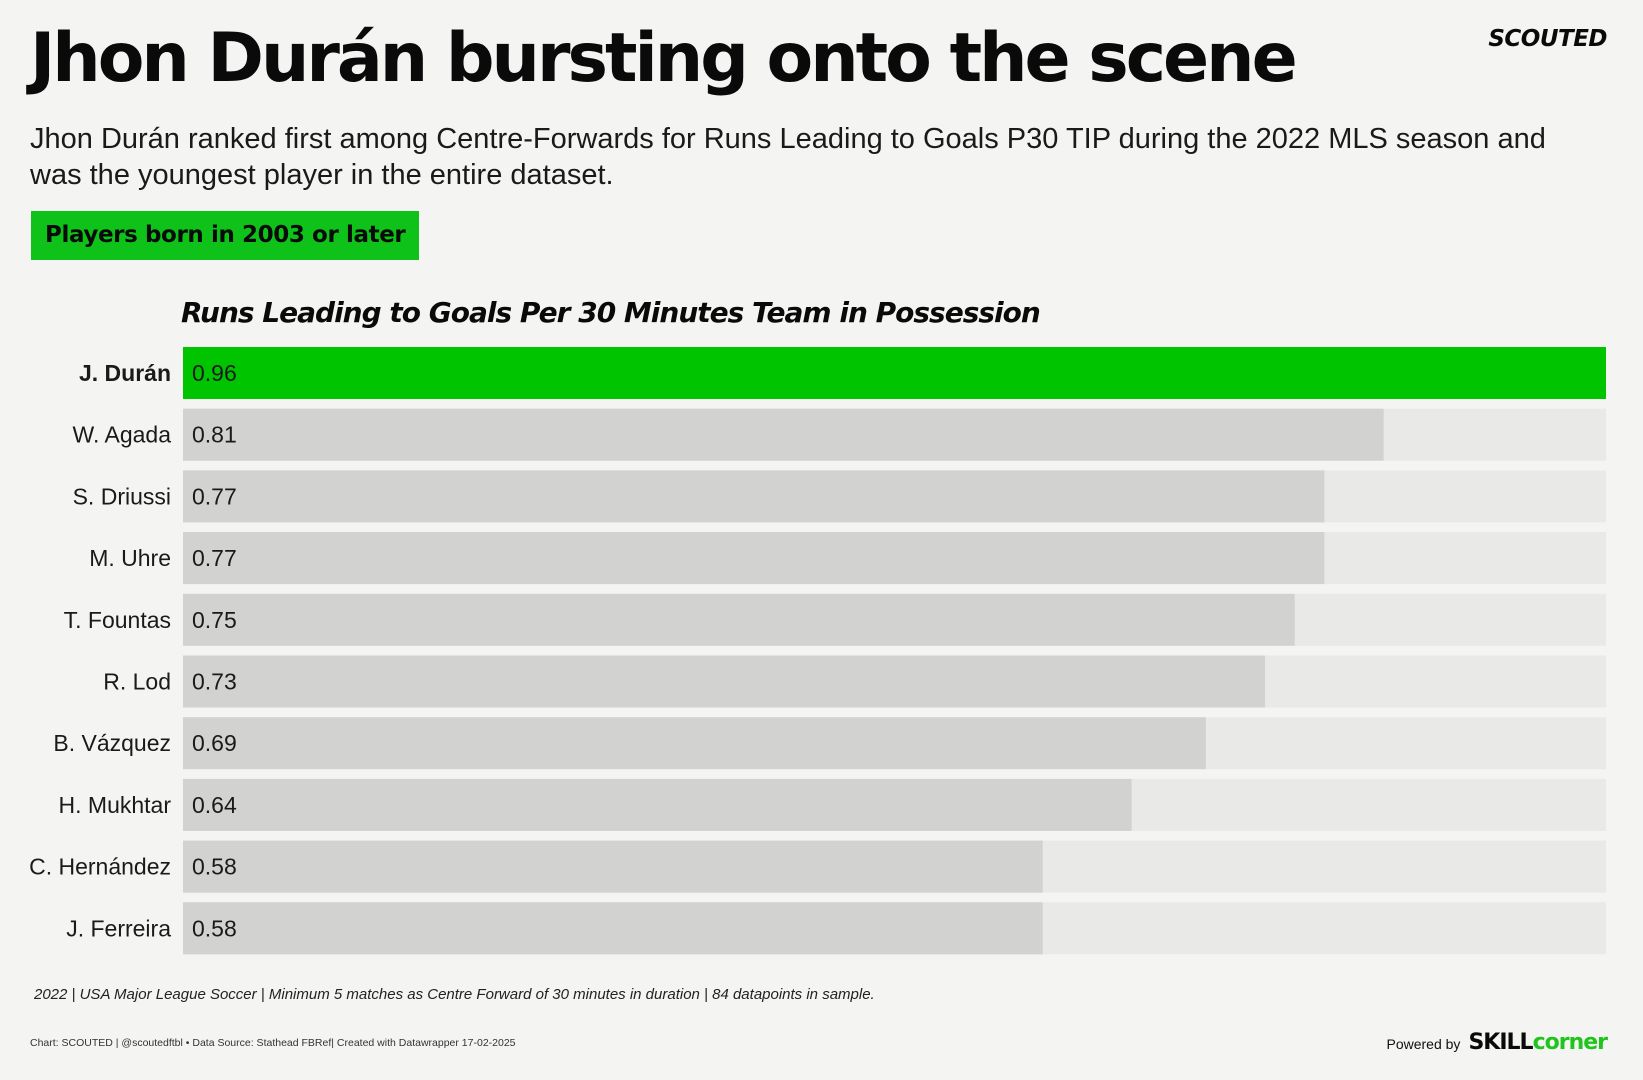 The width and height of the screenshot is (1643, 1080). Describe the element at coordinates (214, 435) in the screenshot. I see `value-label: 0.81` at that location.